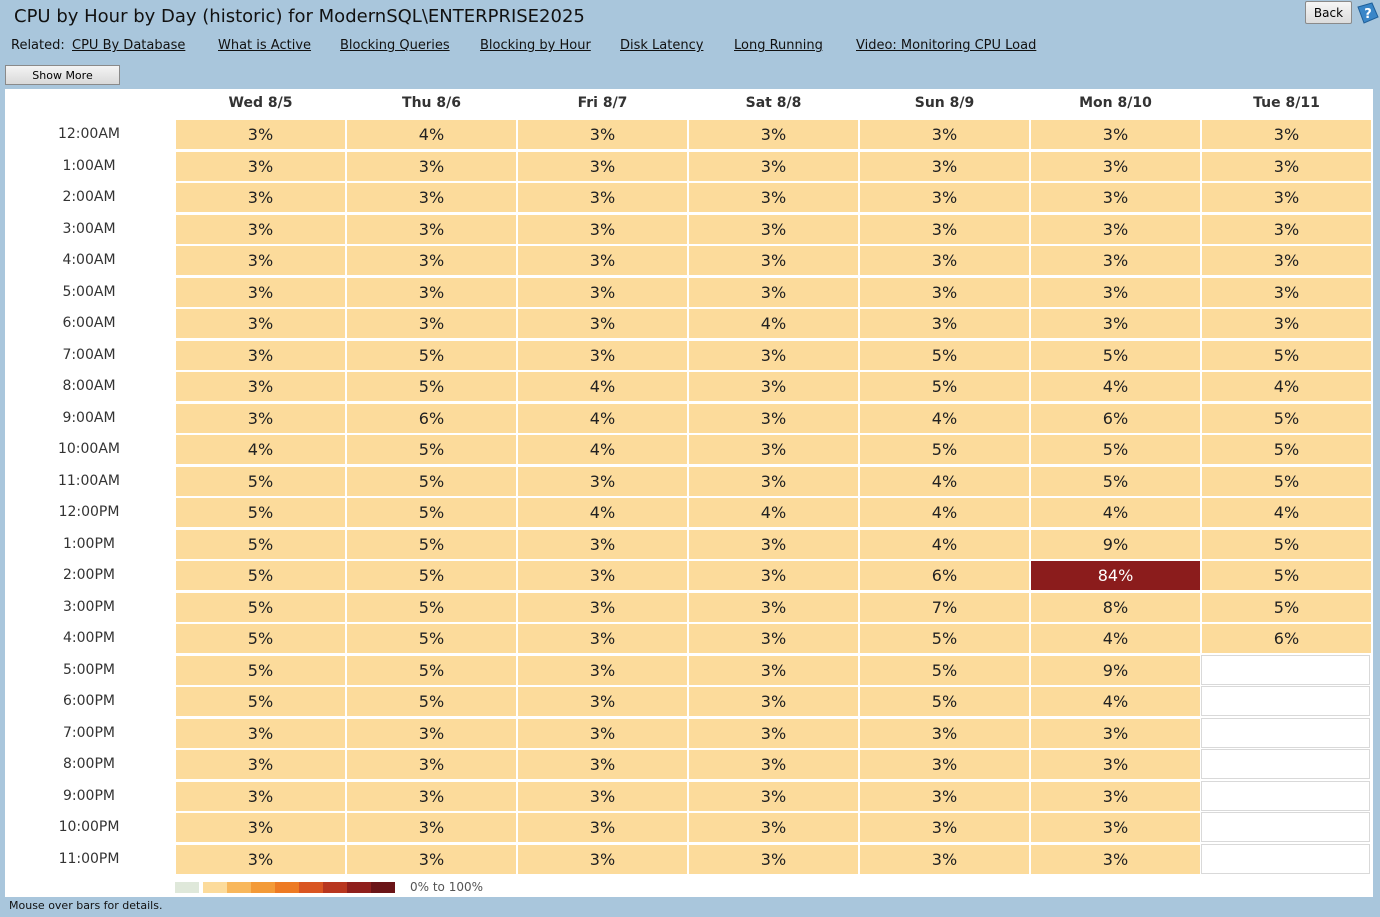  I want to click on link-what-is-active: What is Active, so click(265, 45).